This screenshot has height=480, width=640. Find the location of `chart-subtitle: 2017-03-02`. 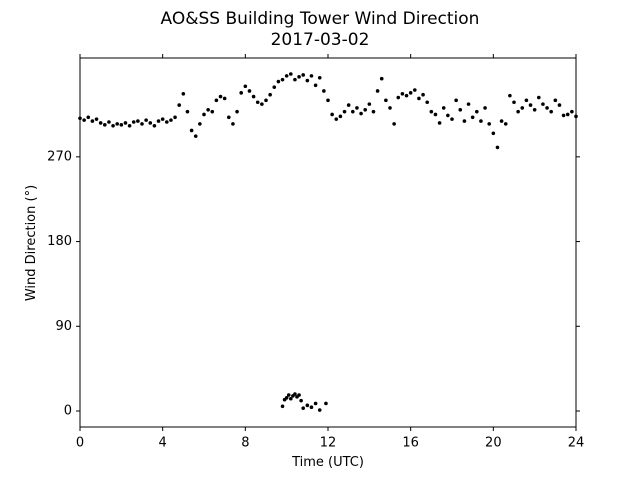

chart-subtitle: 2017-03-02 is located at coordinates (320, 40).